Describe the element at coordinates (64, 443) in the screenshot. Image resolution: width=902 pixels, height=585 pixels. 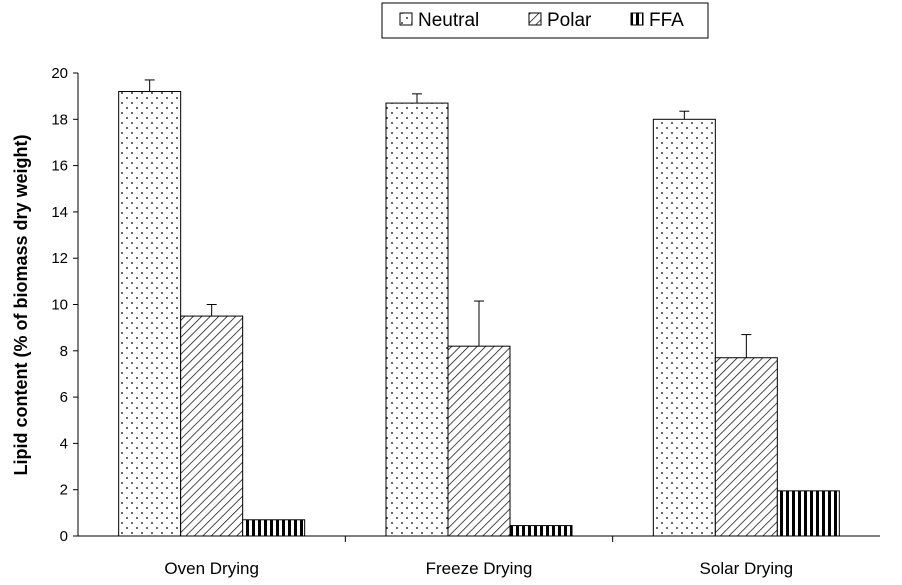
I see `y-tick-label: 4` at that location.